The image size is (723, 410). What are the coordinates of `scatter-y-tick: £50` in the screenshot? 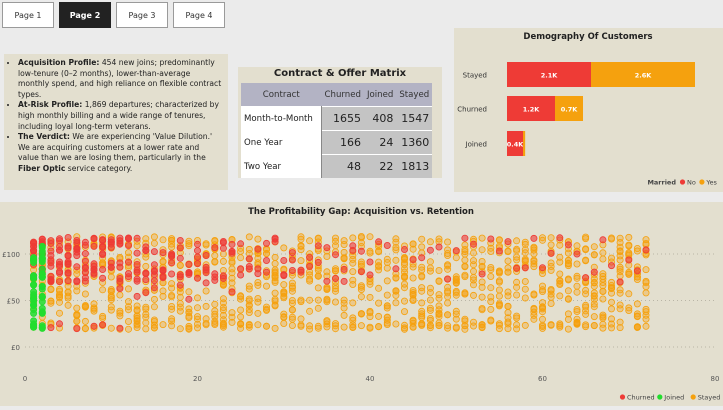 It's located at (13, 302).